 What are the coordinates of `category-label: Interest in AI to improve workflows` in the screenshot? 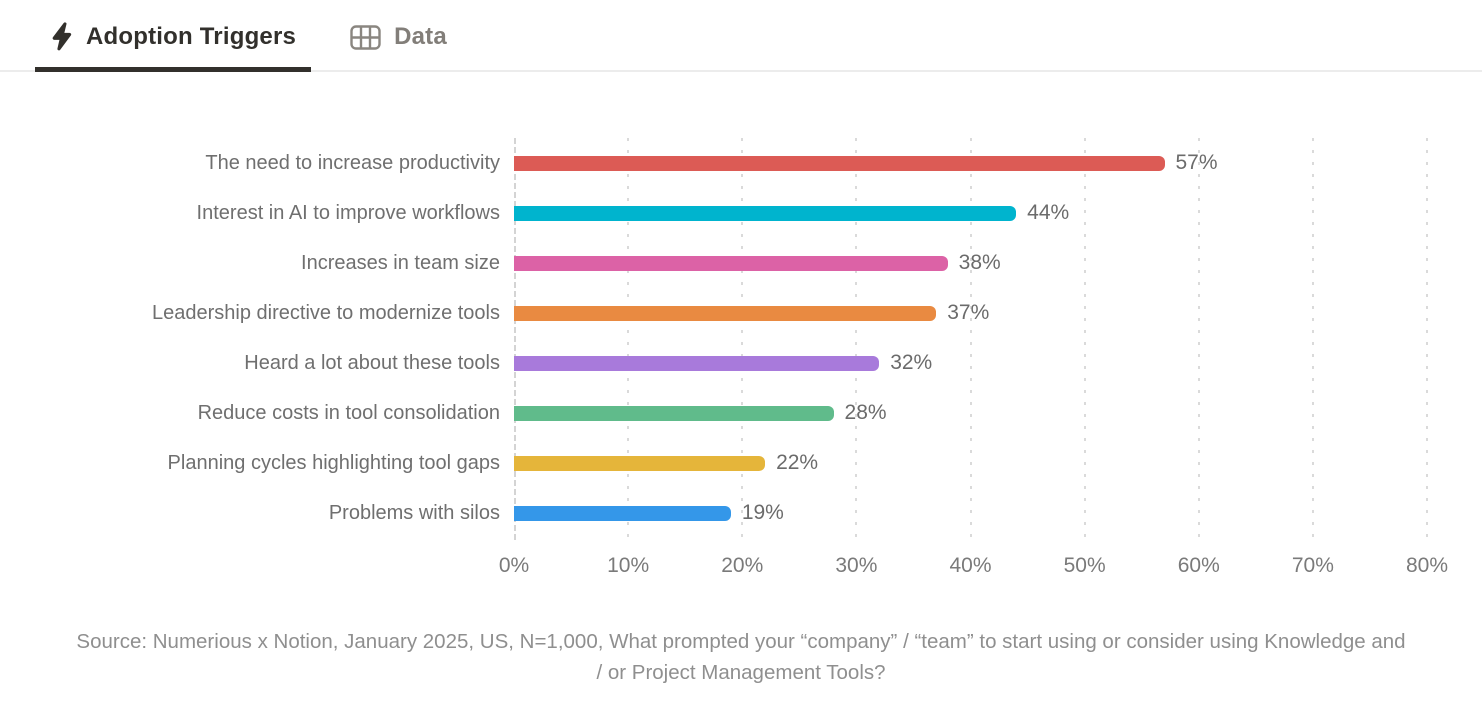 It's located at (348, 212).